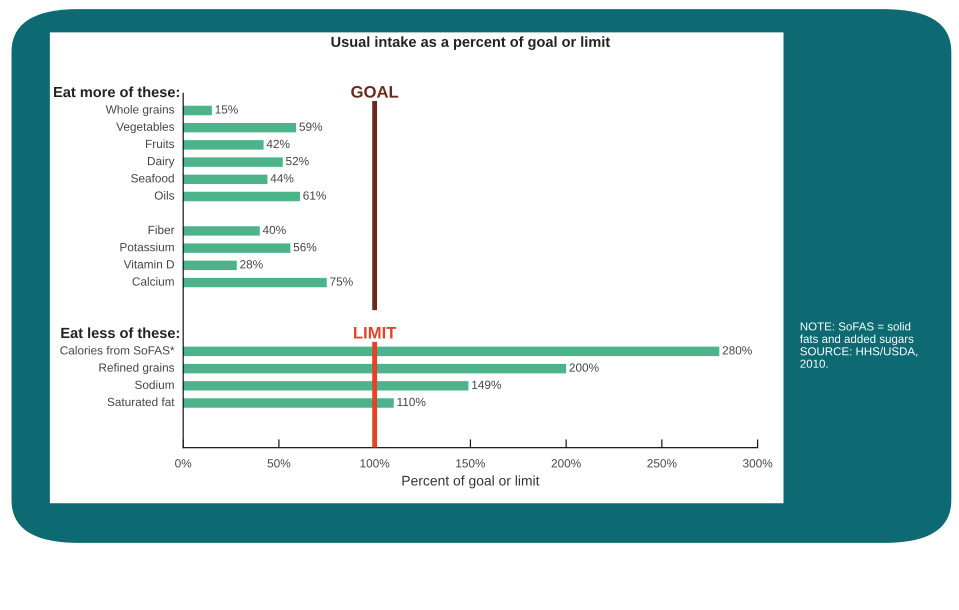  I want to click on x-axis-title: Percent of goal or limit, so click(471, 481).